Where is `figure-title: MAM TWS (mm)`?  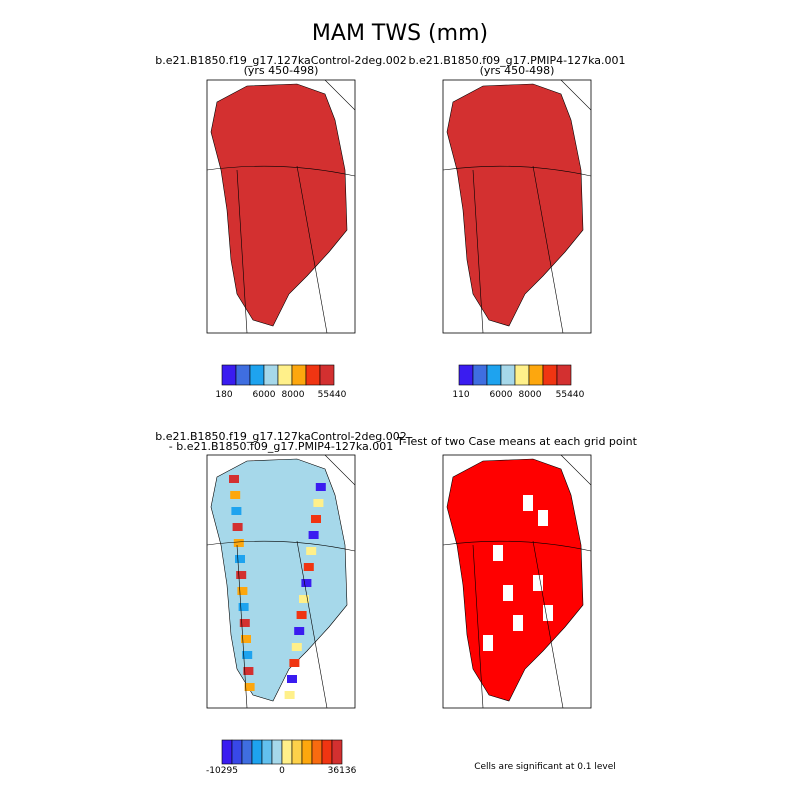
figure-title: MAM TWS (mm) is located at coordinates (400, 33).